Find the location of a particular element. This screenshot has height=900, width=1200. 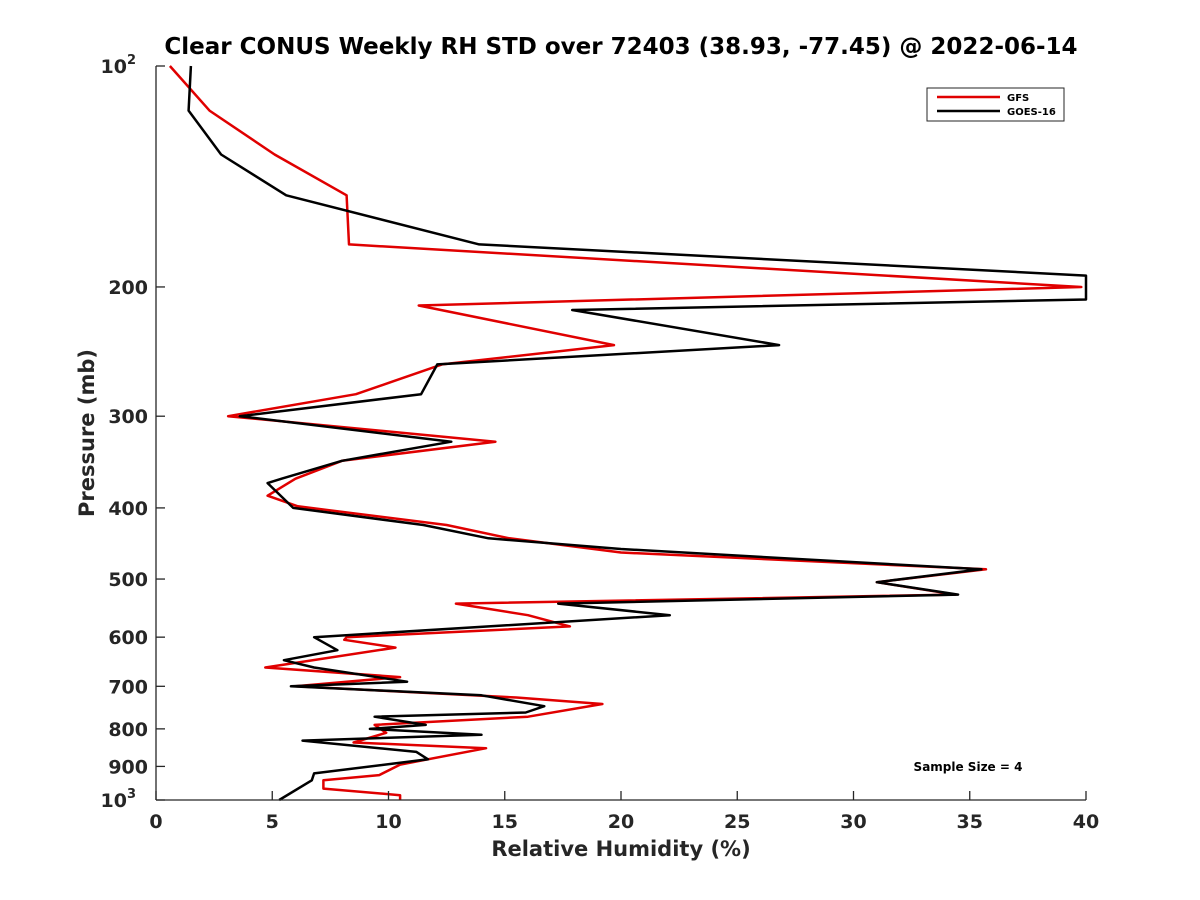

x-axis-ticks: 0 5 10 15 20 25 30 35 40 is located at coordinates (624, 812).